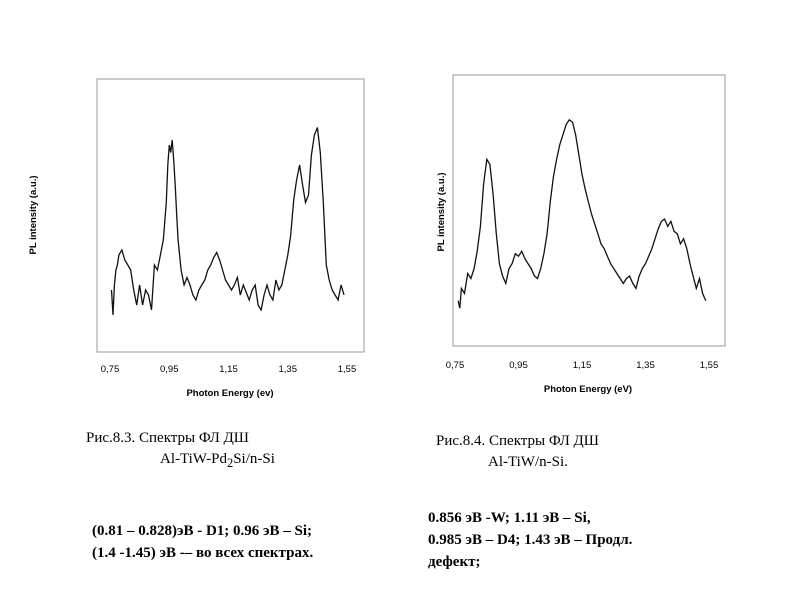 The height and width of the screenshot is (600, 800). Describe the element at coordinates (586, 452) in the screenshot. I see `figure-caption-right: Рис.8.4. Спектры ФЛ ДШ Al-TiW/n-Si.` at that location.